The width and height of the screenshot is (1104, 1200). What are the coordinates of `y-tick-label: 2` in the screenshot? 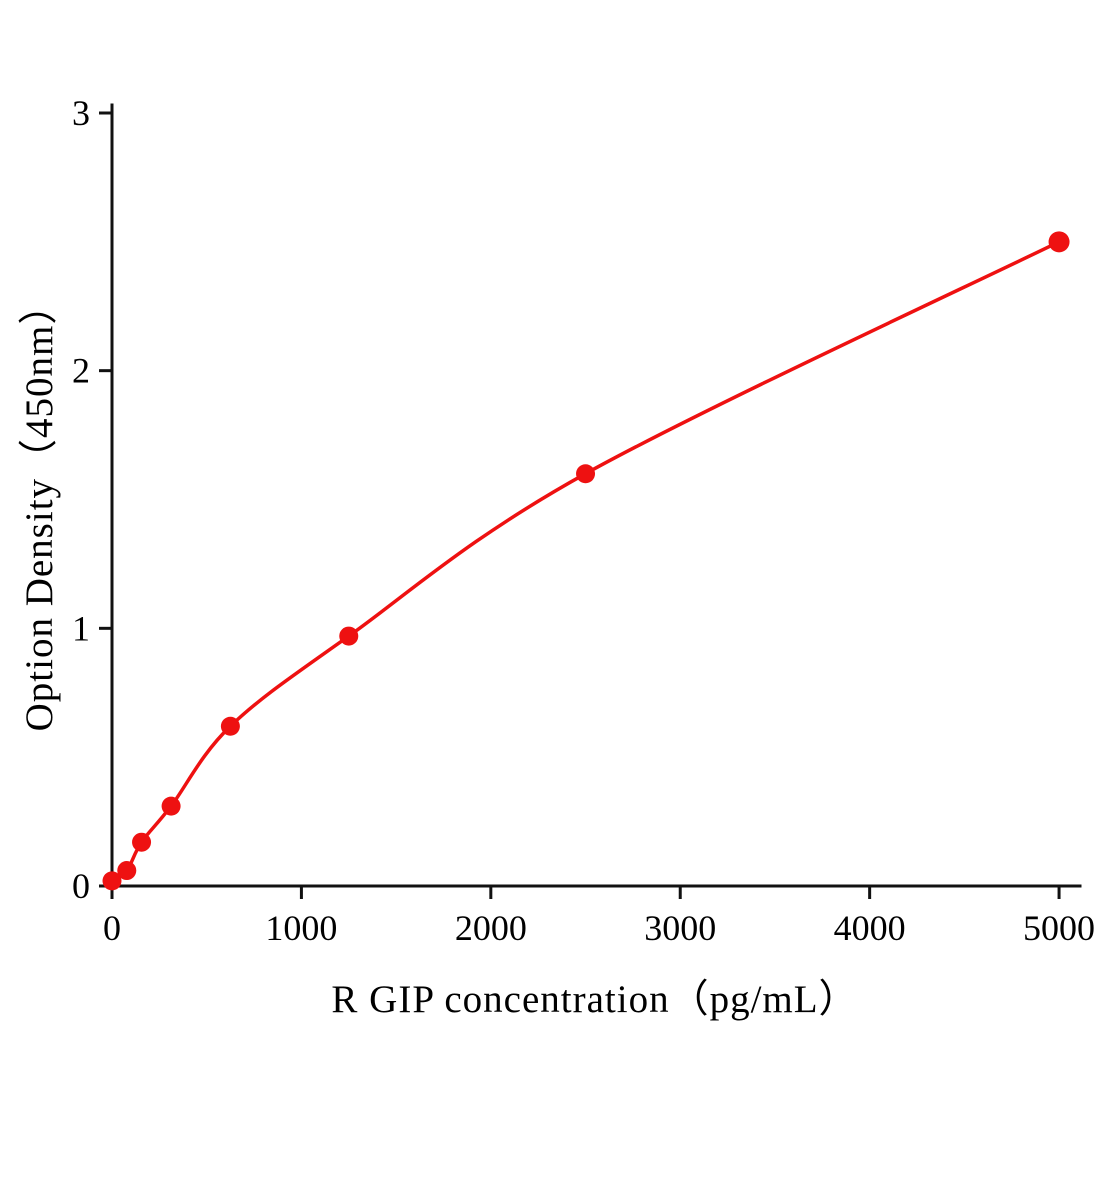 It's located at (81, 371).